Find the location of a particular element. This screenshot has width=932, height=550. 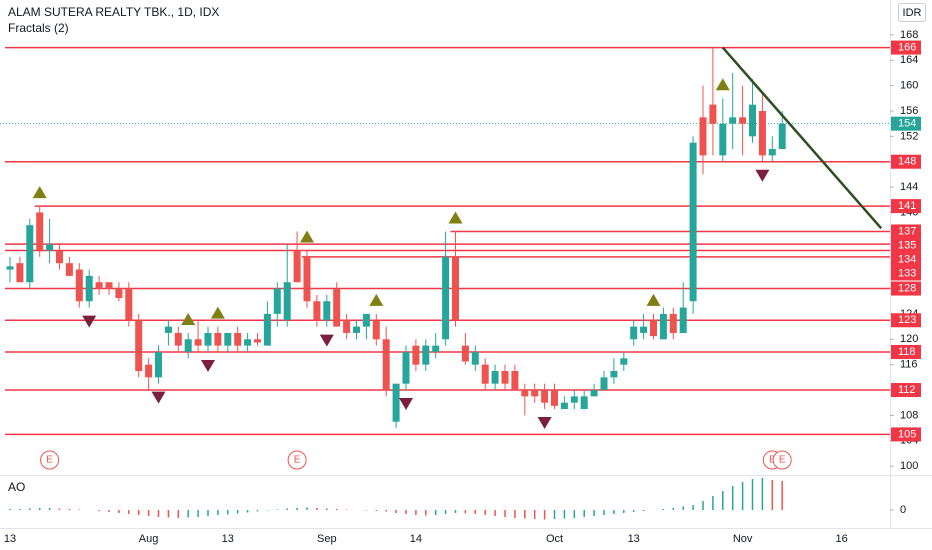

y-tick-label: 100 is located at coordinates (909, 466).